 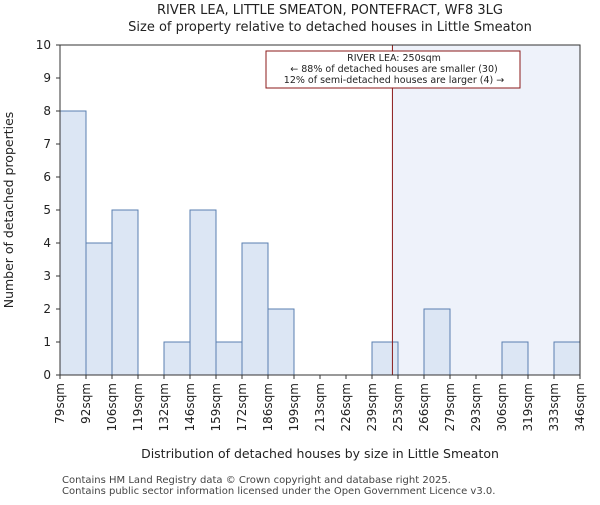 I want to click on bar-186sqm, so click(x=281, y=342).